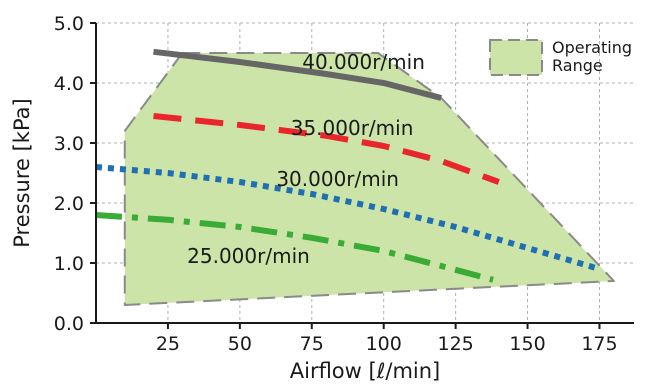  Describe the element at coordinates (69, 204) in the screenshot. I see `y-tick-label: 2.0` at that location.